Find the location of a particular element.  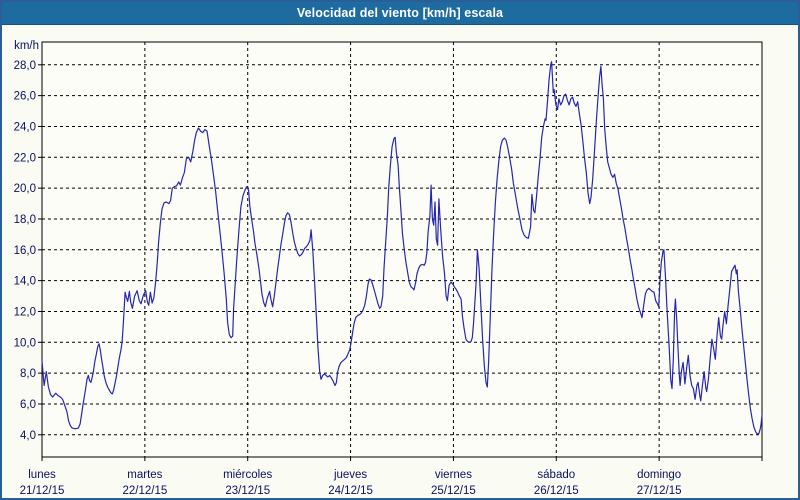

y-tick-label: 14,0 is located at coordinates (25, 282).